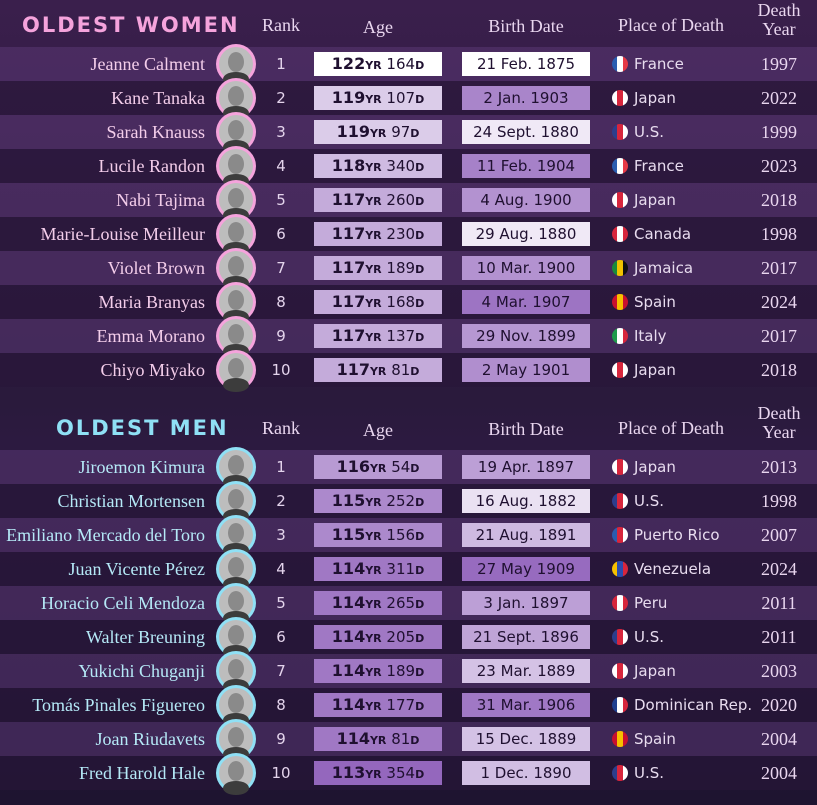  I want to click on age-box: 117YR 189D, so click(378, 268).